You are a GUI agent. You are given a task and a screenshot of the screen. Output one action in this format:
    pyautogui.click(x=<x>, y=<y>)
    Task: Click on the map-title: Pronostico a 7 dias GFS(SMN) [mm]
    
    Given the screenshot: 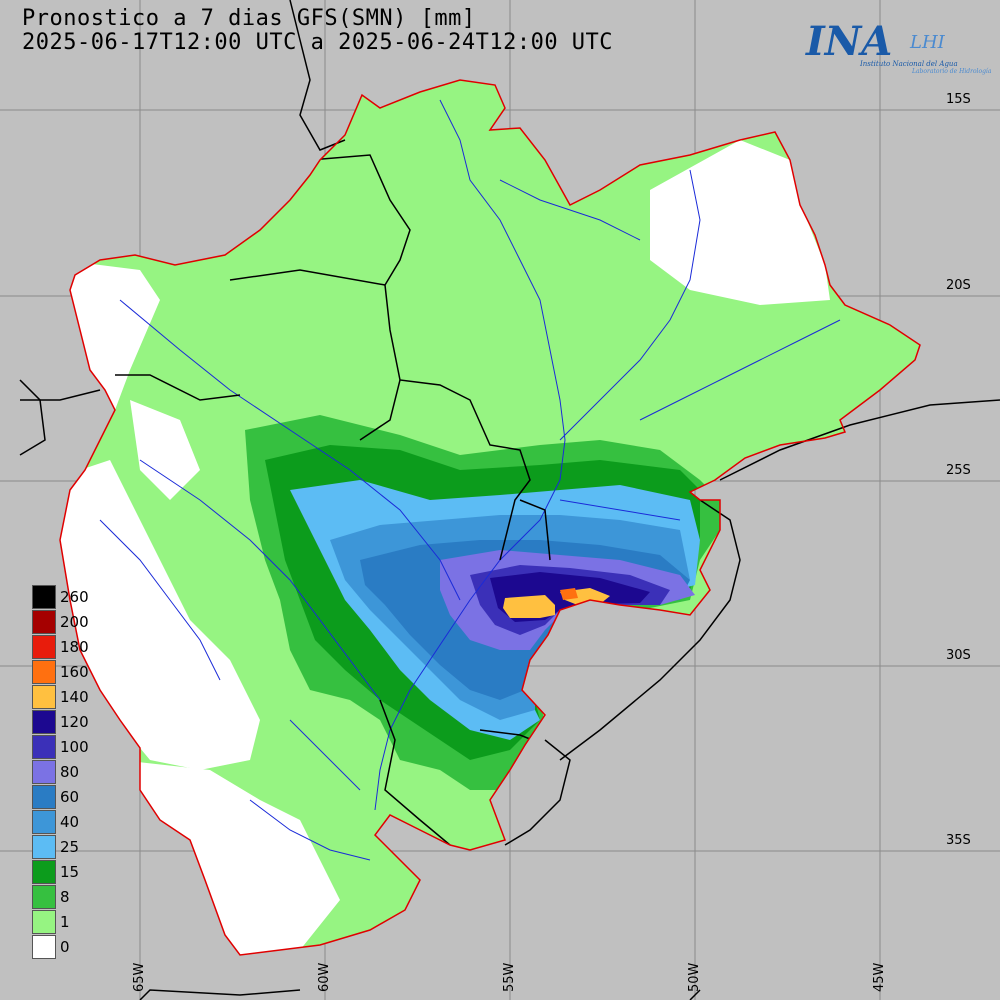 What is the action you would take?
    pyautogui.click(x=249, y=18)
    